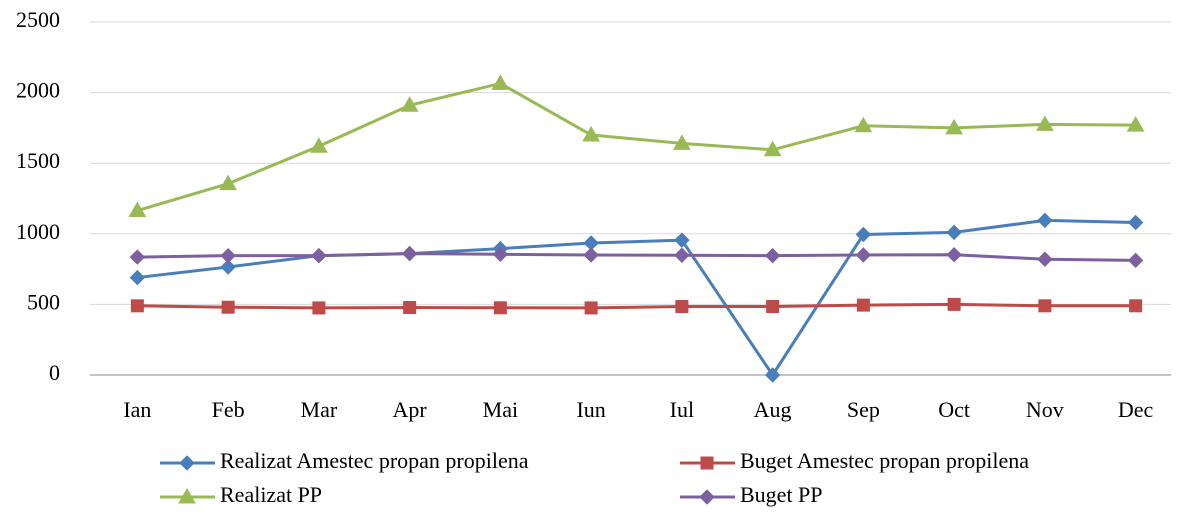 The height and width of the screenshot is (512, 1186). Describe the element at coordinates (1045, 409) in the screenshot. I see `x-tick-label: Nov` at that location.